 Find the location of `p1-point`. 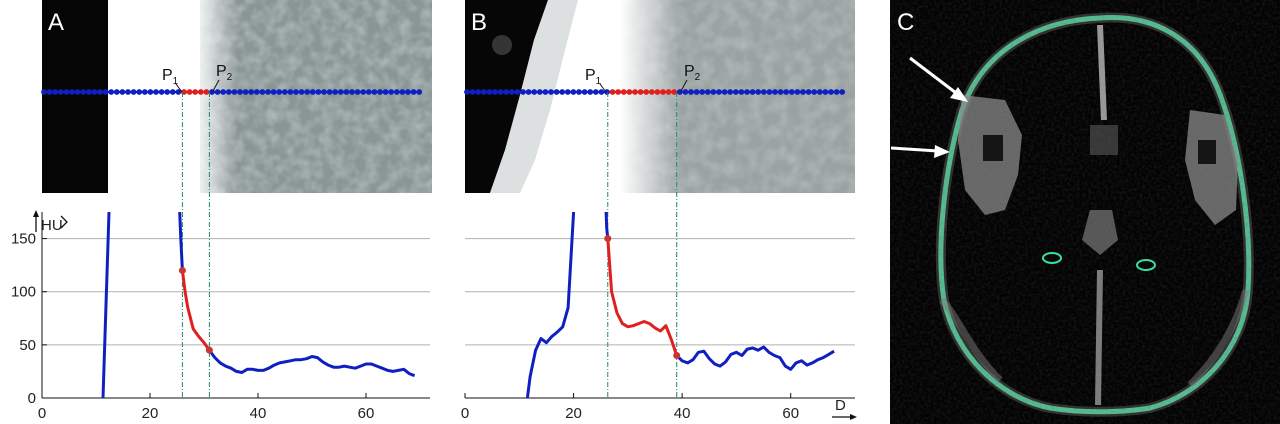

p1-point is located at coordinates (608, 239).